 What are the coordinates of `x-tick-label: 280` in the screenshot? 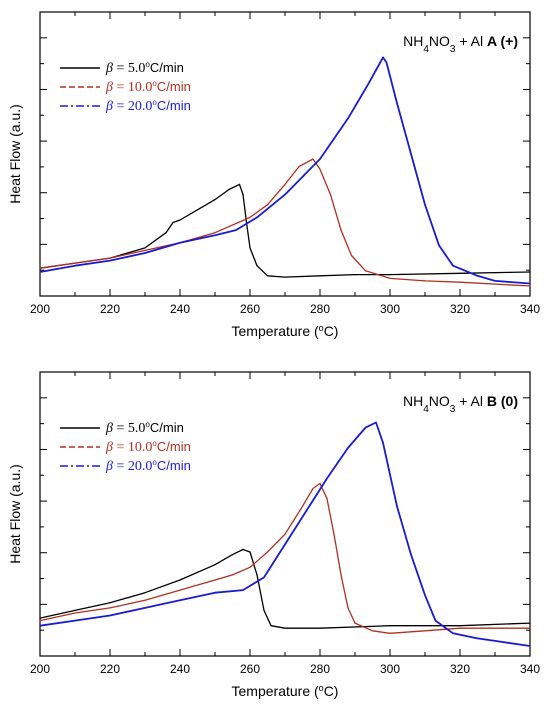 It's located at (320, 669).